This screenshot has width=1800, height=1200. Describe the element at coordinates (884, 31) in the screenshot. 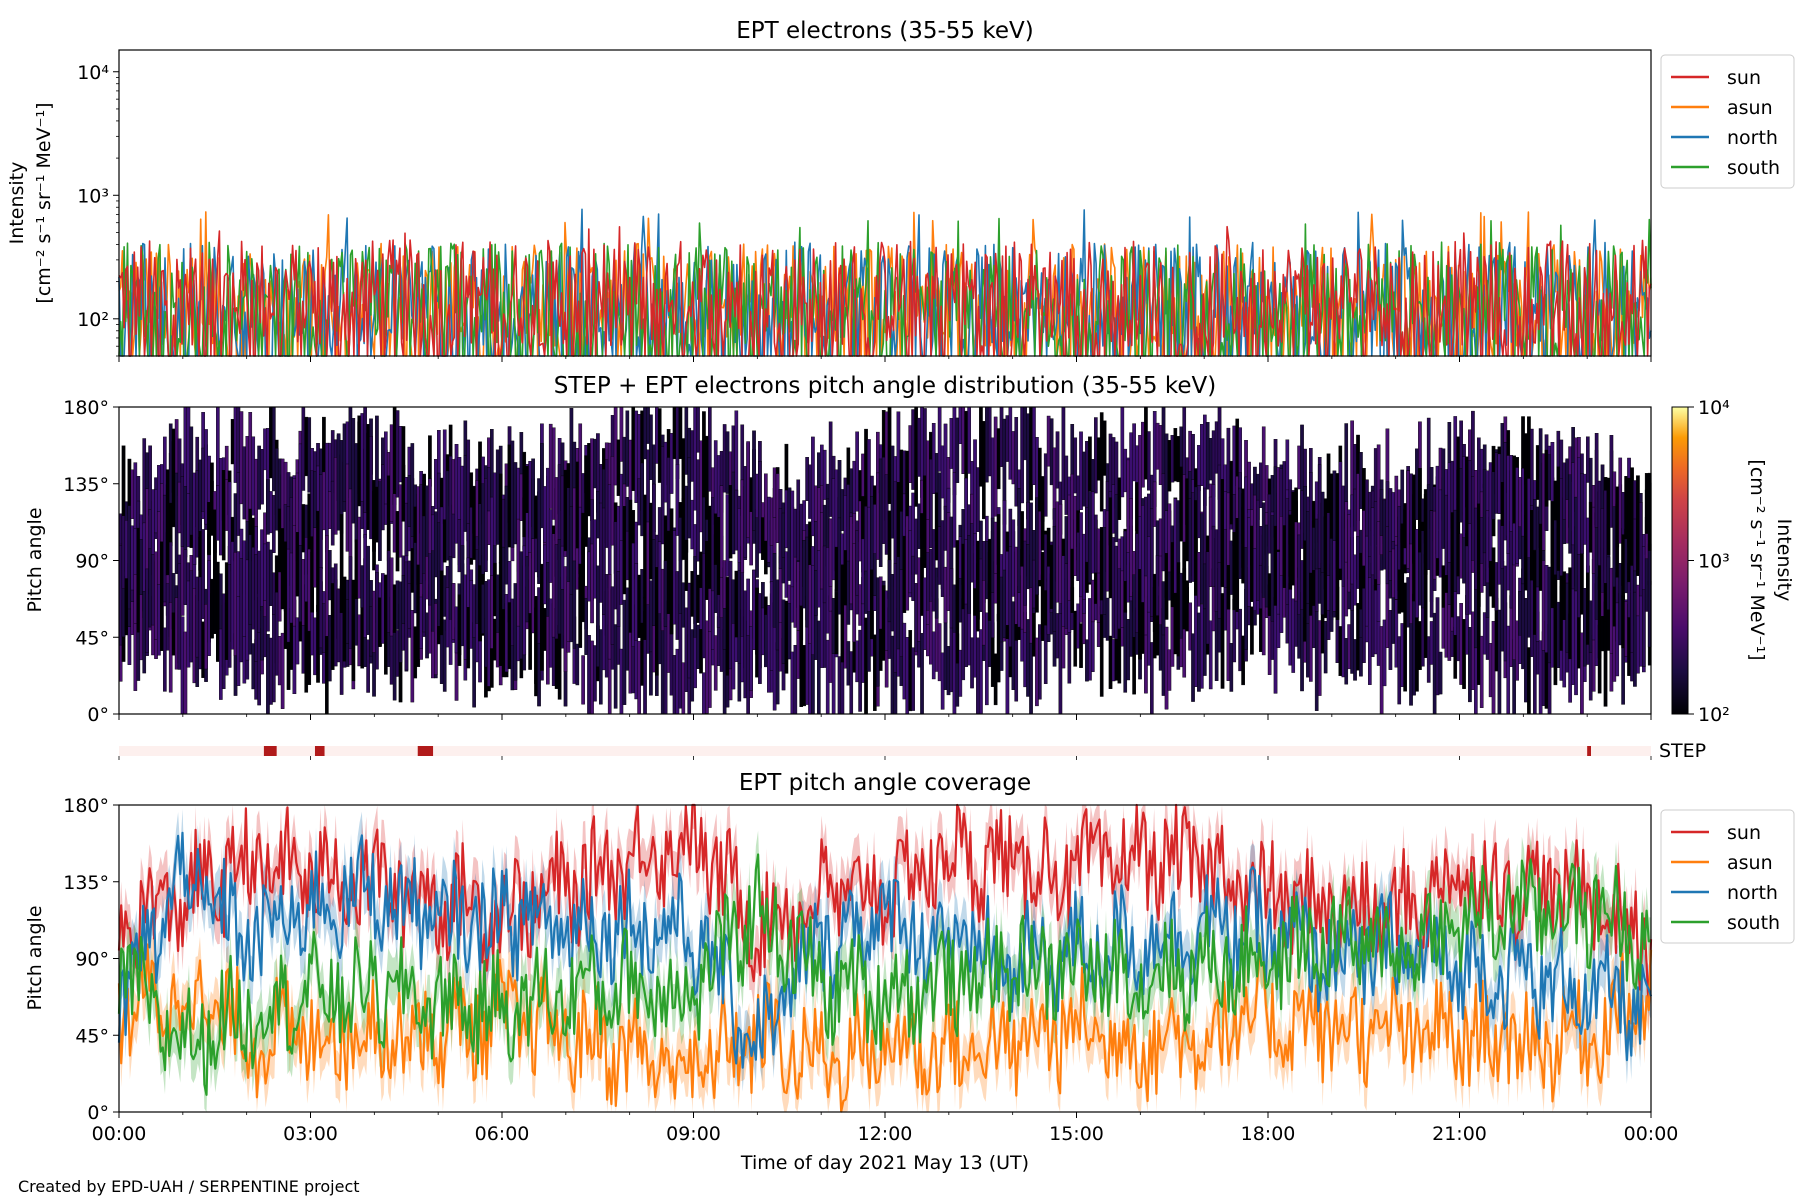

I see `intensity-title: EPT electrons (35-55 keV)` at that location.